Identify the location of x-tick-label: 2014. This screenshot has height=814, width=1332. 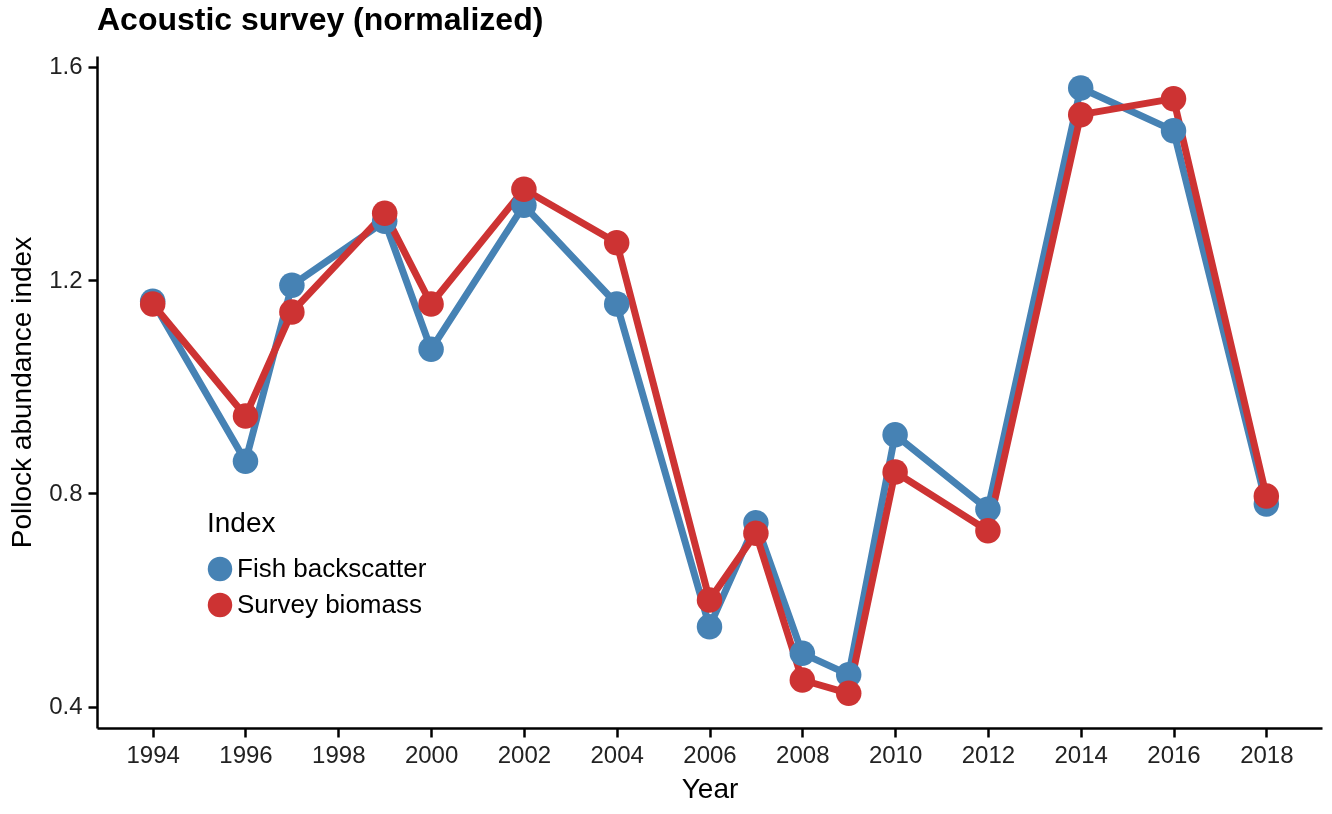
(1081, 754).